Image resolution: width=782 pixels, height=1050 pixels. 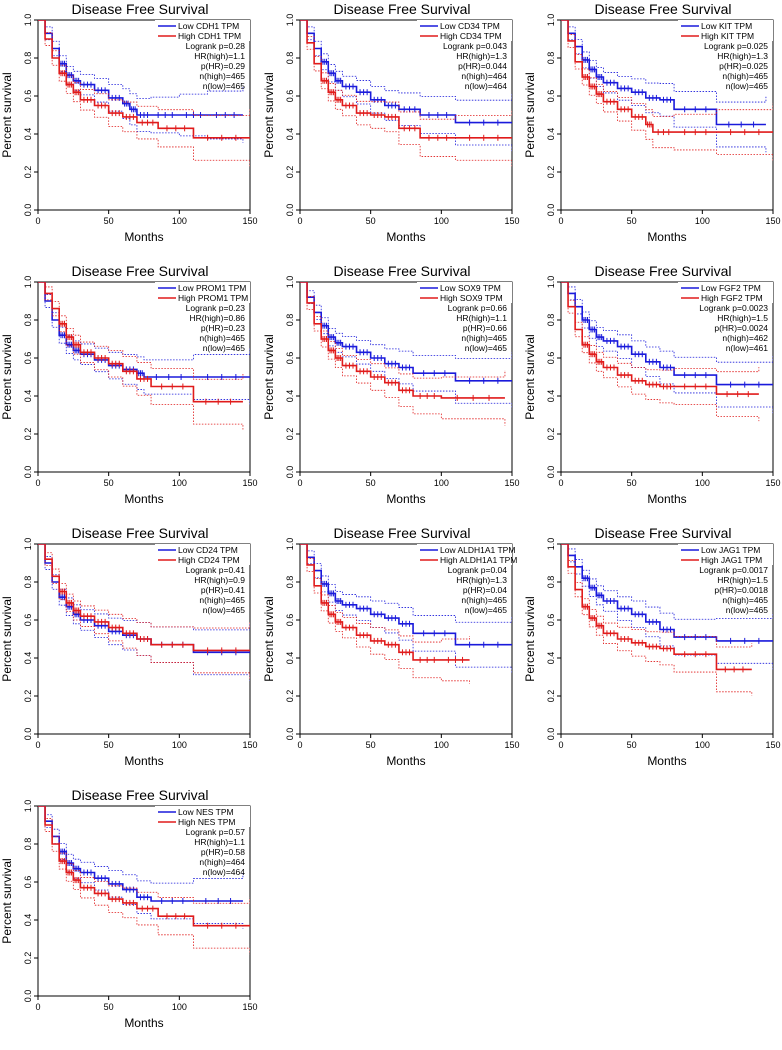 I want to click on stat-text: HR(high)=1.3, so click(x=481, y=580).